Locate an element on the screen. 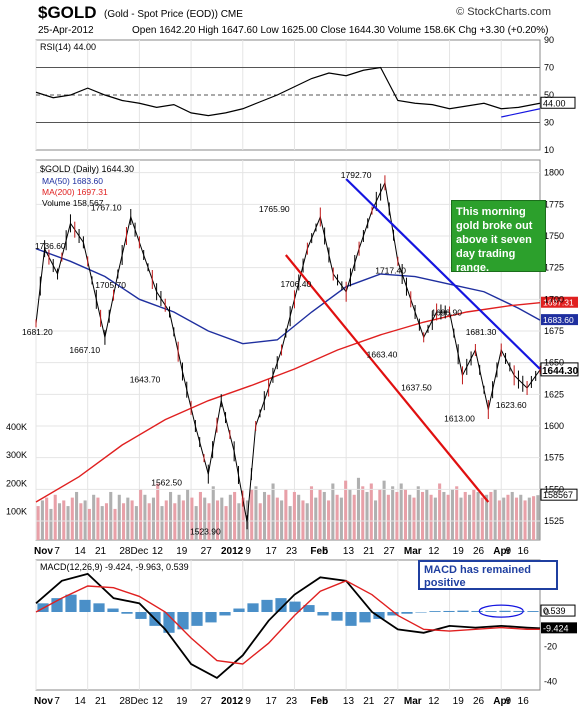 The image size is (579, 708). legend-ma50: MA(50) 1683.60 is located at coordinates (72, 181).